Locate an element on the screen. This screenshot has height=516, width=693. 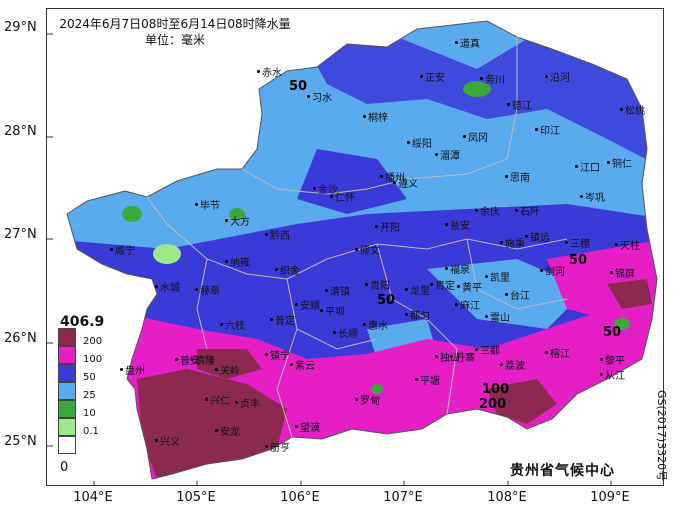
city-label: 湄潭 is located at coordinates (450, 156).